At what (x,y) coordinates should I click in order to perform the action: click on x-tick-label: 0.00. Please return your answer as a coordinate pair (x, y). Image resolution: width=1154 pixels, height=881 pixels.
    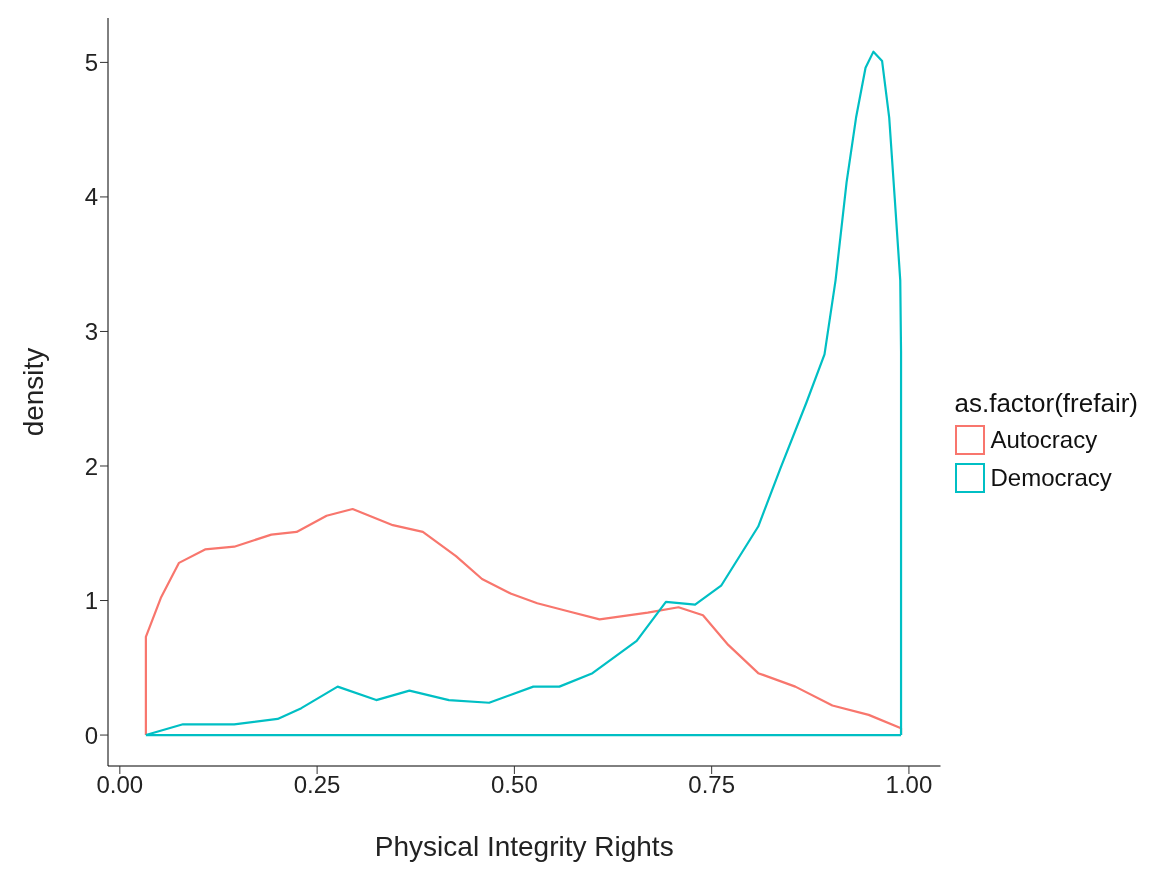
    Looking at the image, I should click on (120, 785).